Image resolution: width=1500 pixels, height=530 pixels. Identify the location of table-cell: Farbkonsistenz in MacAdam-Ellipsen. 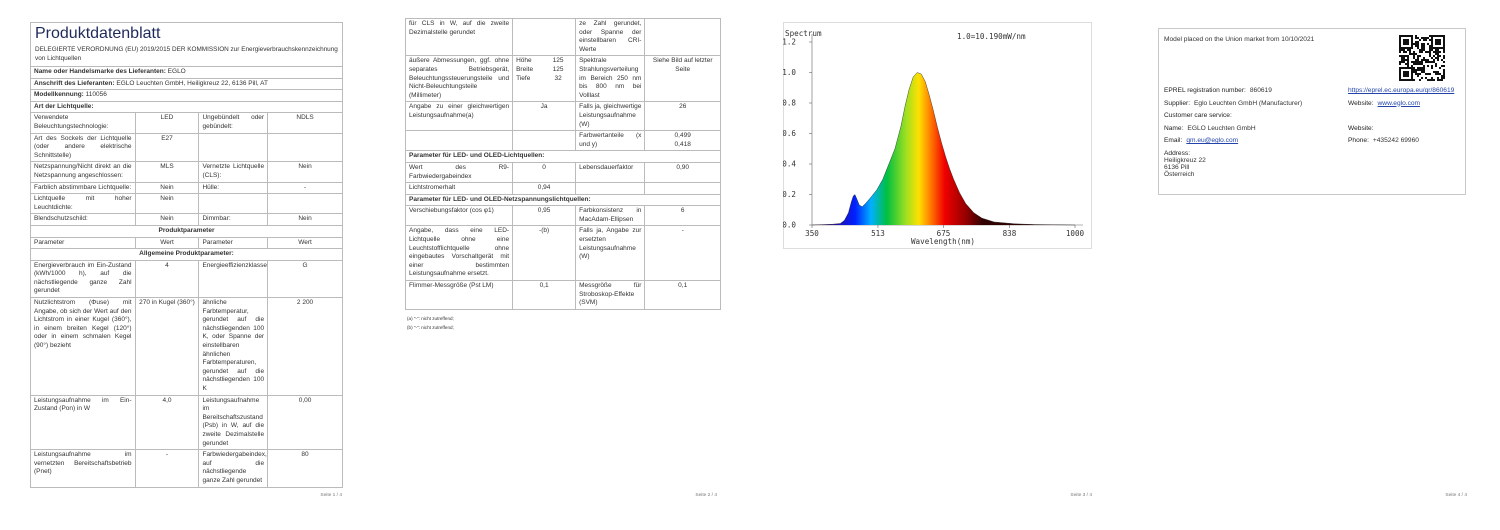
(610, 216).